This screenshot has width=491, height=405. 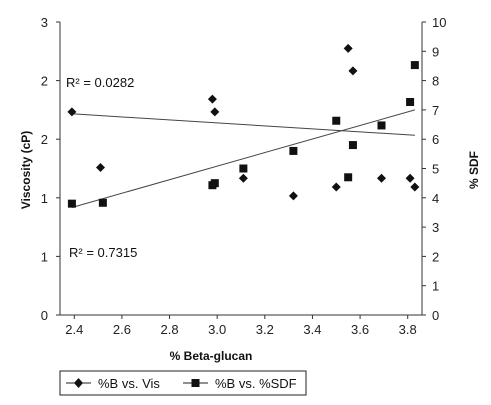 What do you see at coordinates (100, 82) in the screenshot?
I see `r-squared-annotation-vis: R² = 0.0282` at bounding box center [100, 82].